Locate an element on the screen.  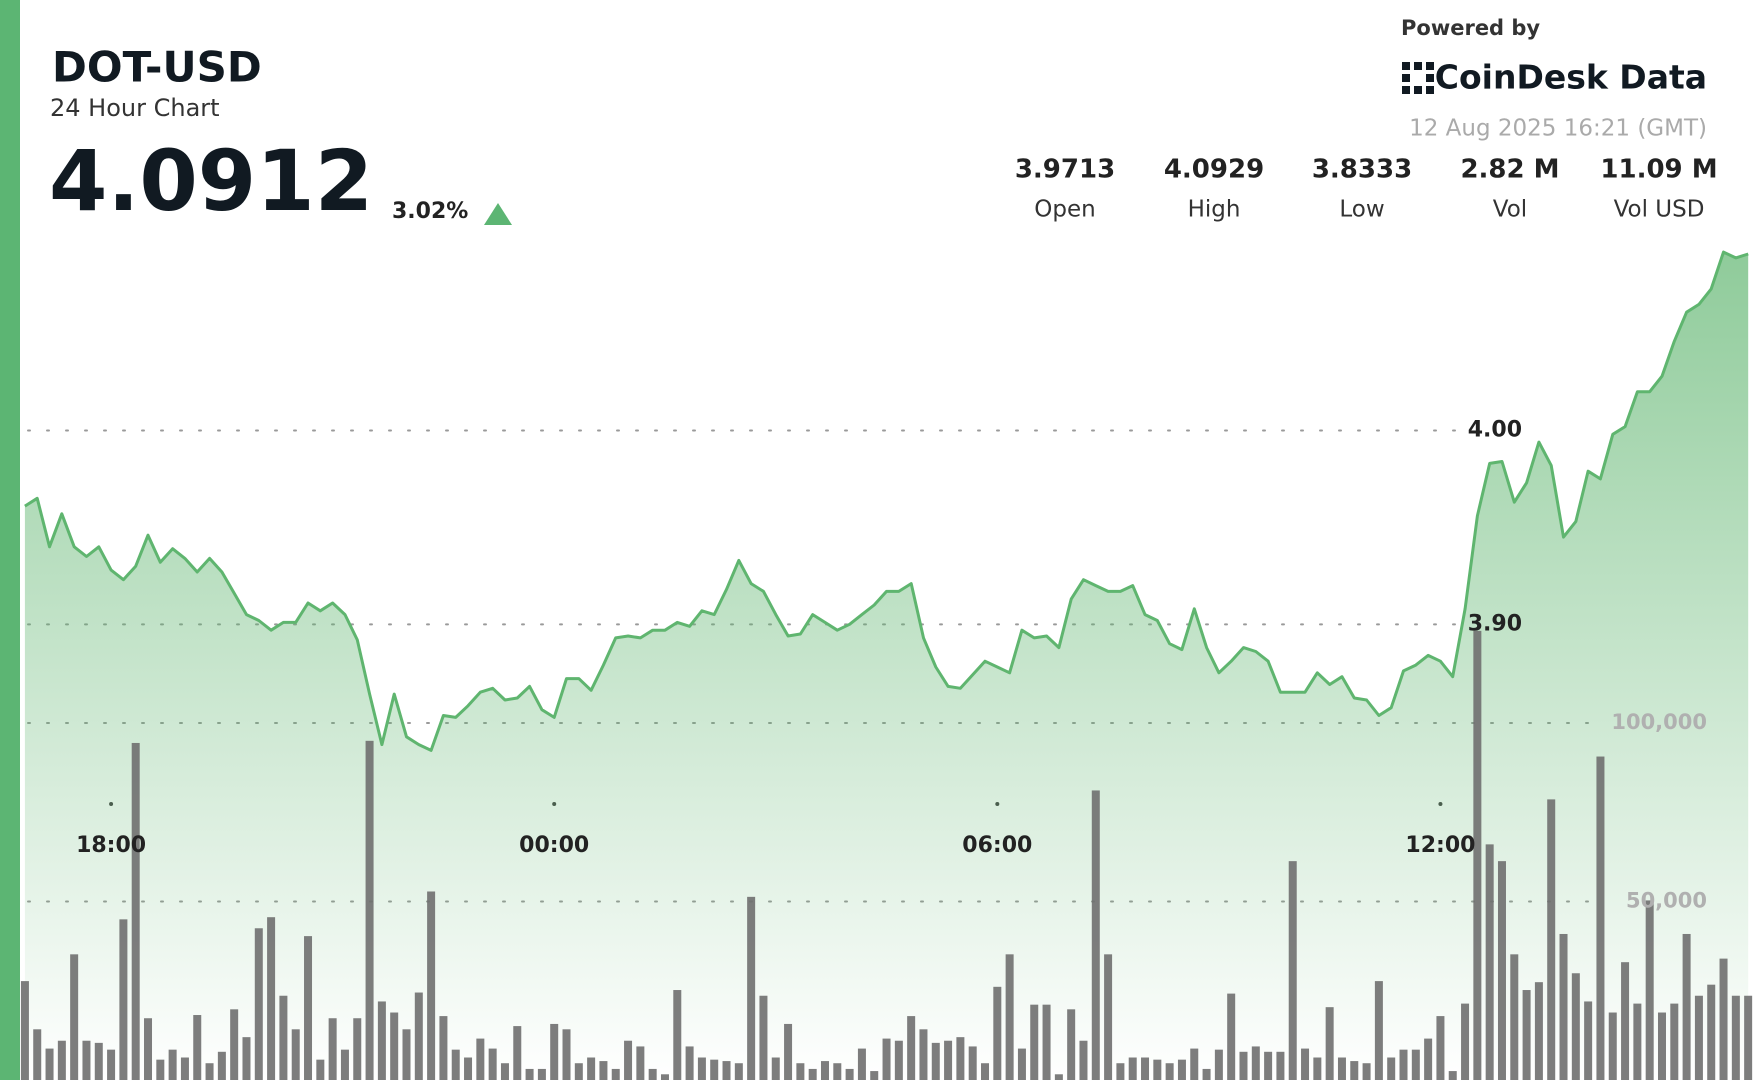
powered-by: Powered by is located at coordinates (1470, 28).